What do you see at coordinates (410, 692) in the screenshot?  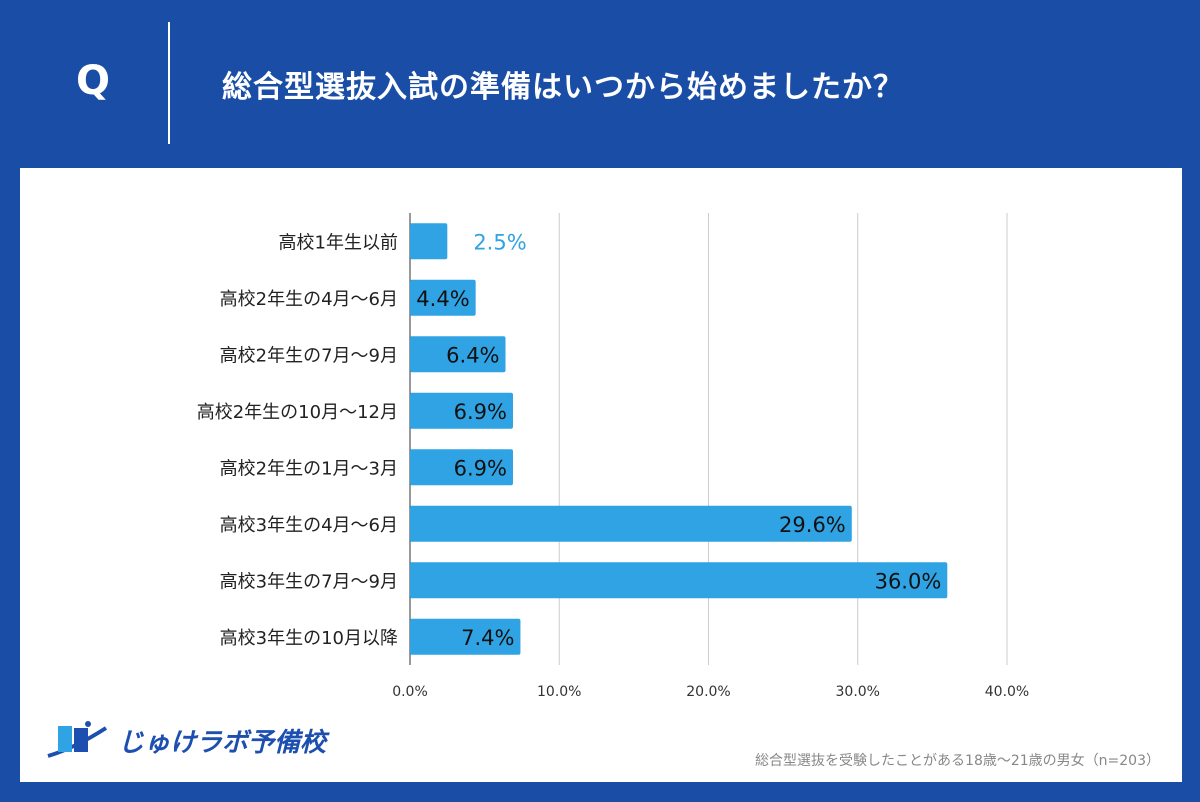 I see `x-tick-label: 0.0%` at bounding box center [410, 692].